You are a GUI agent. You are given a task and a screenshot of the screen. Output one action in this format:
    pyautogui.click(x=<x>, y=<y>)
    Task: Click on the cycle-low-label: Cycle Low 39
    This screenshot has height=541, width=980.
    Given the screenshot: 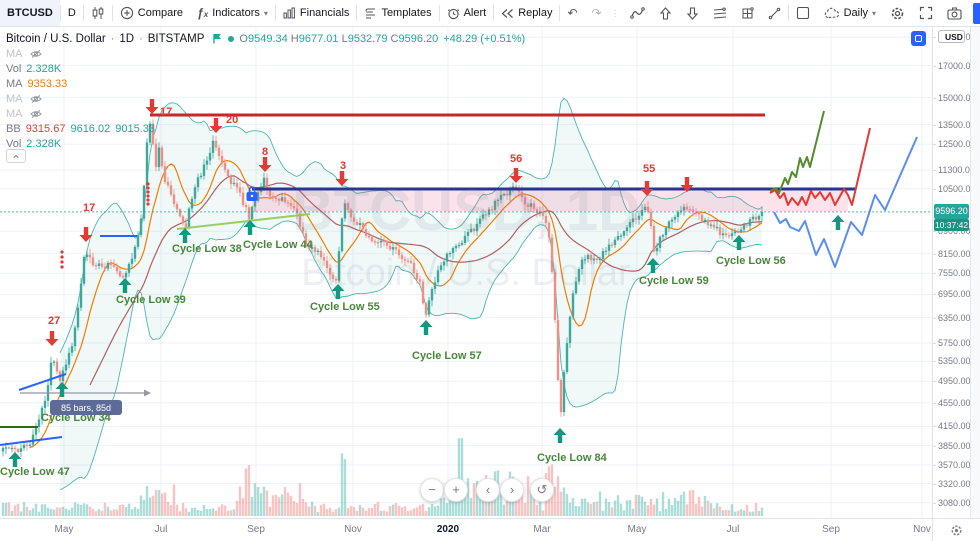 What is the action you would take?
    pyautogui.click(x=151, y=300)
    